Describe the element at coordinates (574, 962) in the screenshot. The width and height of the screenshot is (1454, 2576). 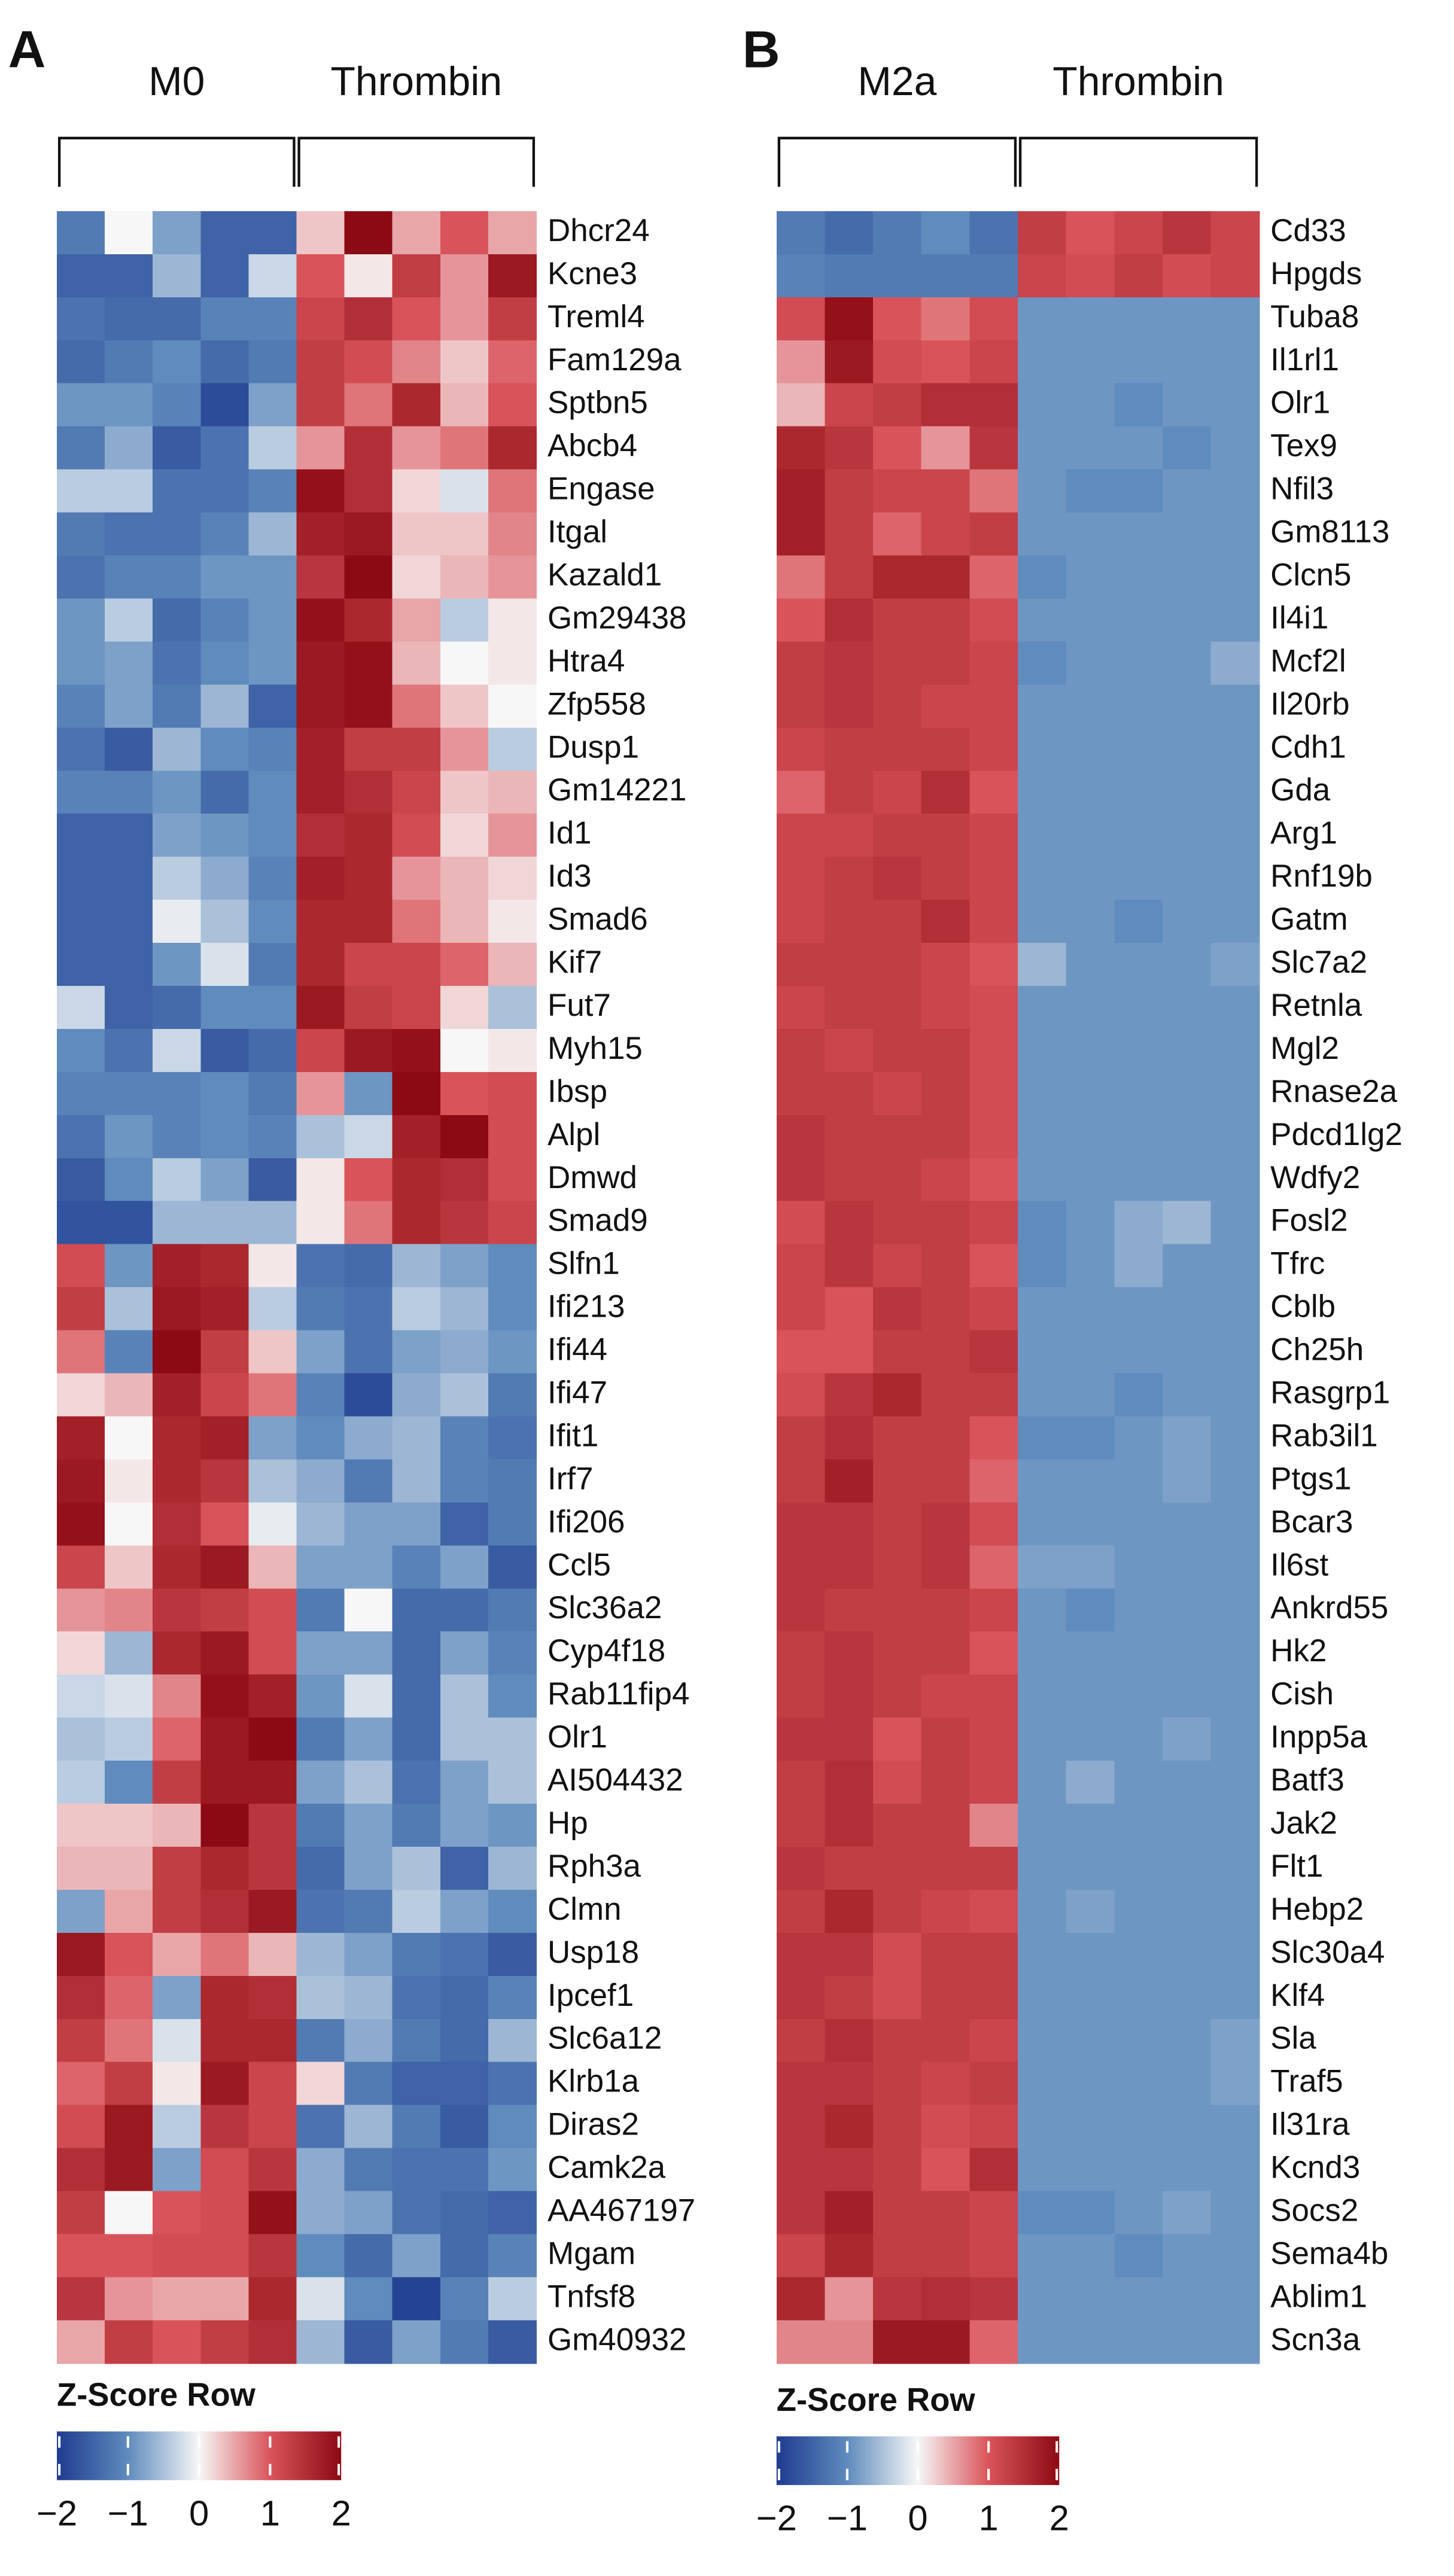
I see `row-label: Kif7` at that location.